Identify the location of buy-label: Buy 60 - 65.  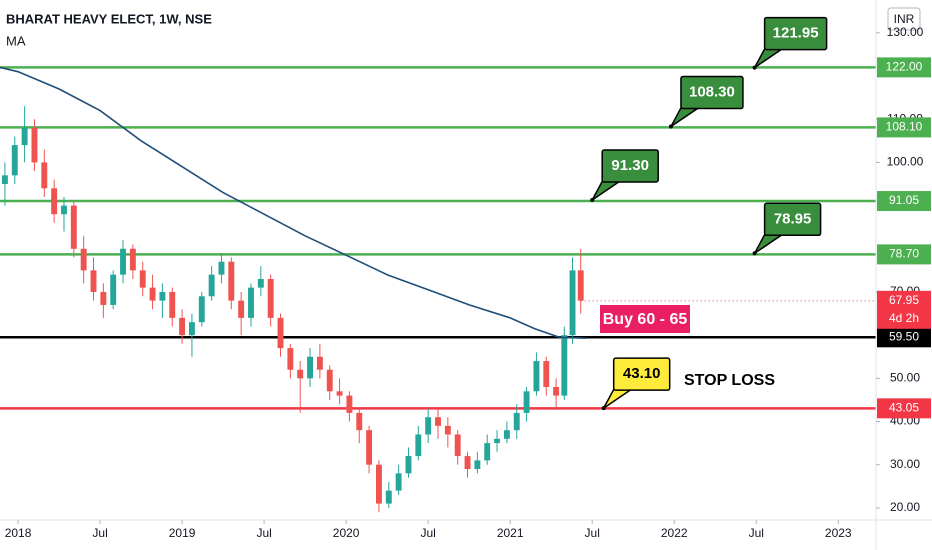
(645, 319).